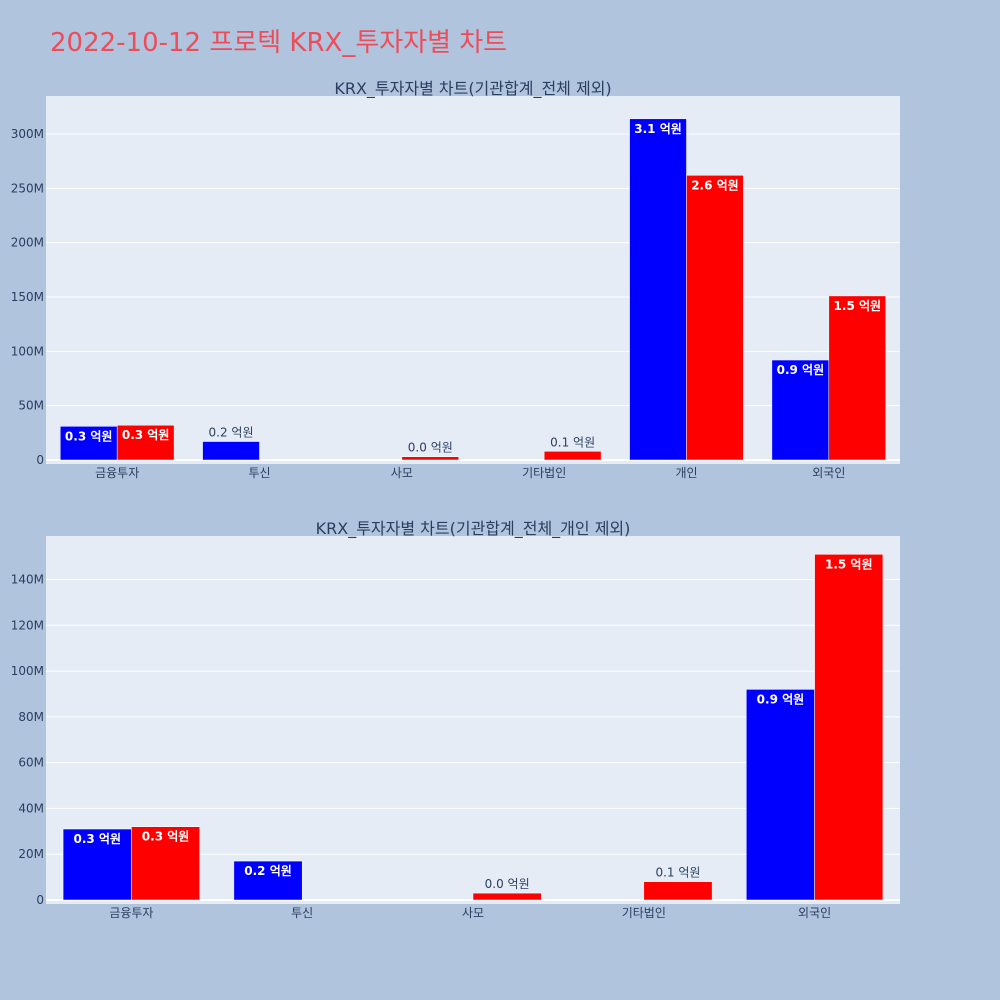 The height and width of the screenshot is (1000, 1000). I want to click on y-tick-label: 20M, so click(31, 854).